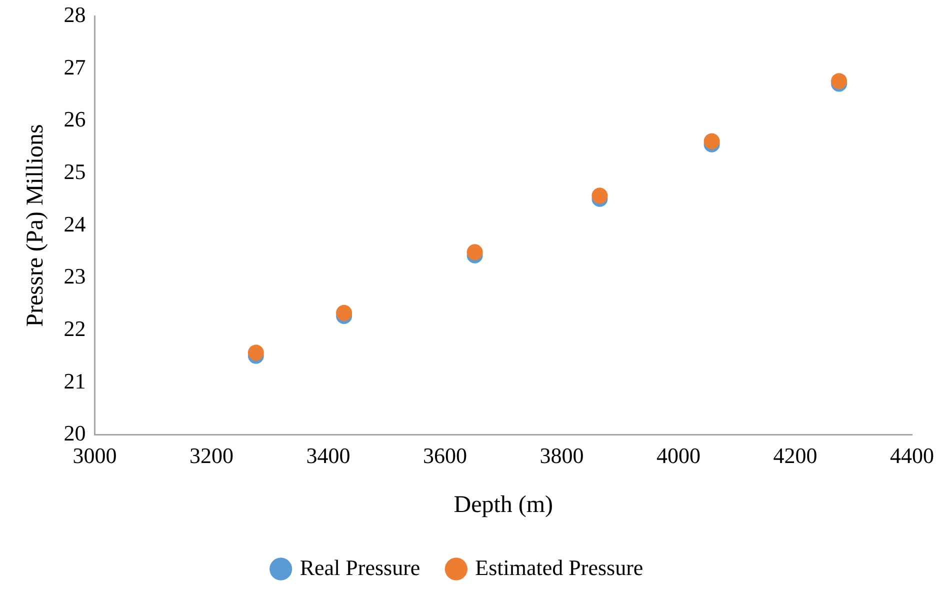  What do you see at coordinates (75, 14) in the screenshot?
I see `y-tick-label: 28` at bounding box center [75, 14].